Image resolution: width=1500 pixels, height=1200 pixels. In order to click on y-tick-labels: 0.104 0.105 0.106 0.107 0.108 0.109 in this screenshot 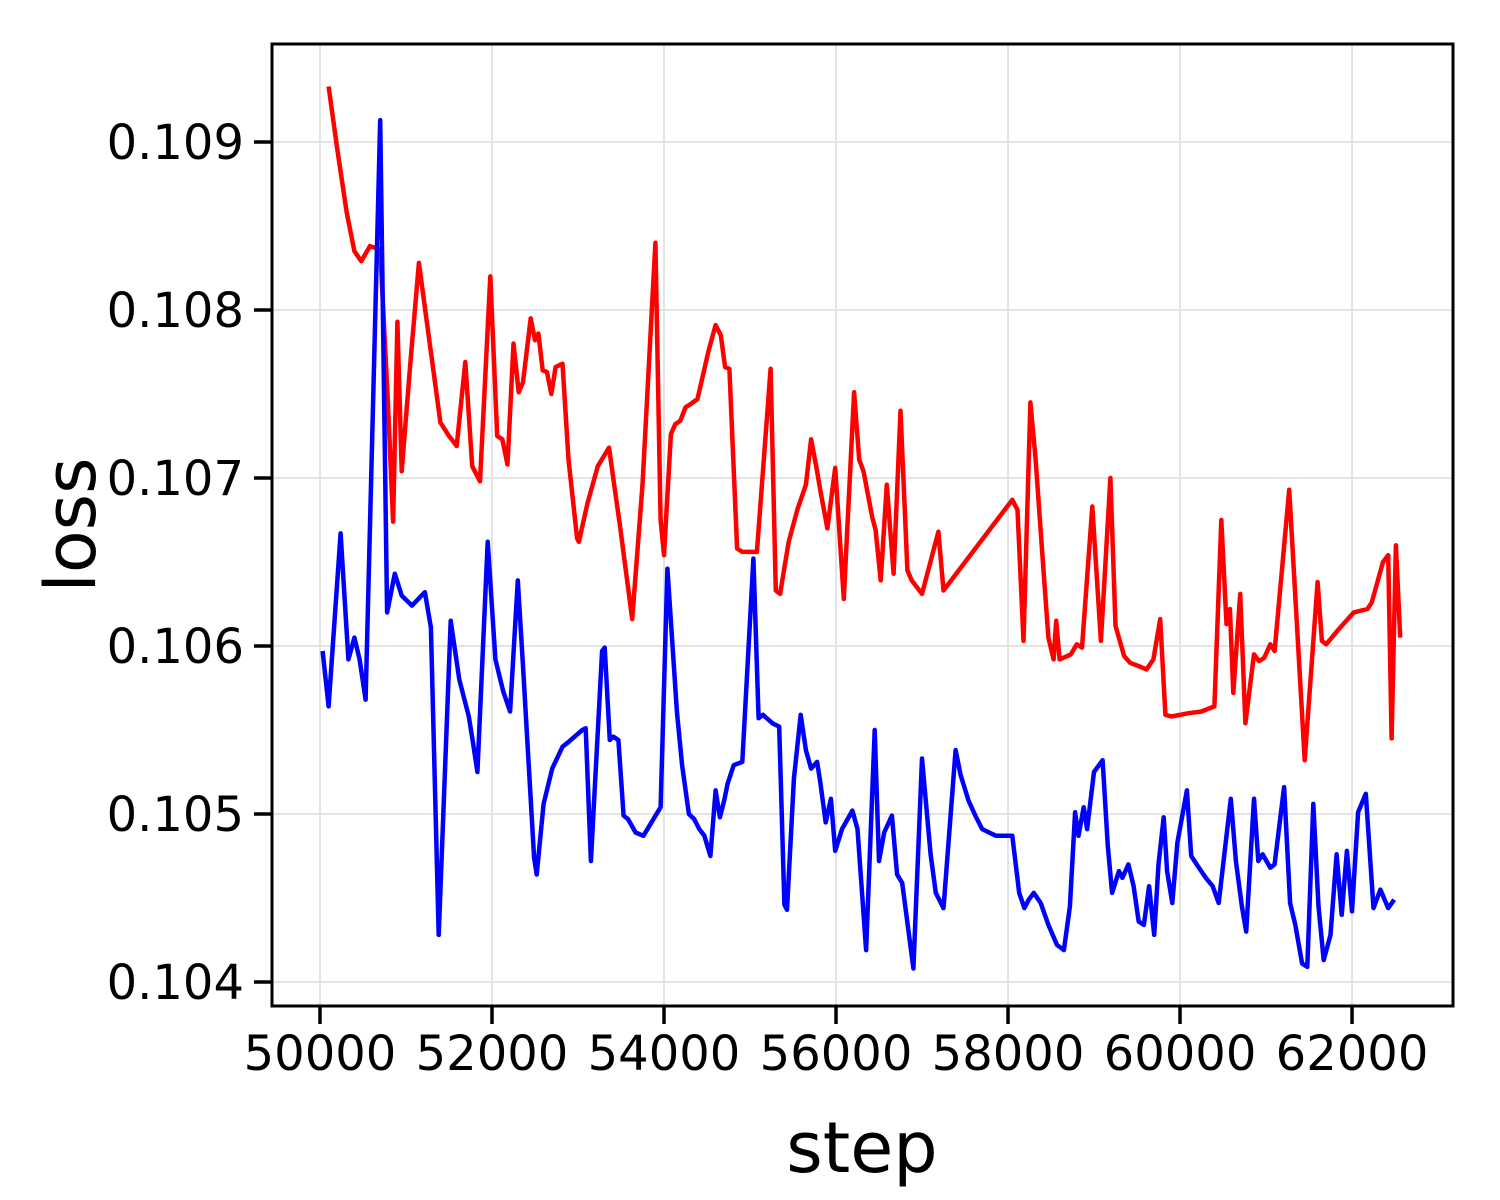, I will do `click(175, 563)`.